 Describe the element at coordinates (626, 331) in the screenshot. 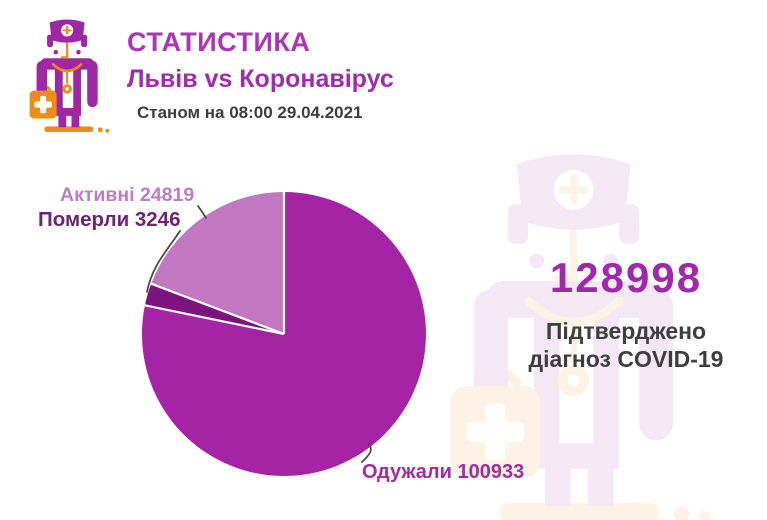

I see `confirmed-label-line1: Підтверджено` at that location.